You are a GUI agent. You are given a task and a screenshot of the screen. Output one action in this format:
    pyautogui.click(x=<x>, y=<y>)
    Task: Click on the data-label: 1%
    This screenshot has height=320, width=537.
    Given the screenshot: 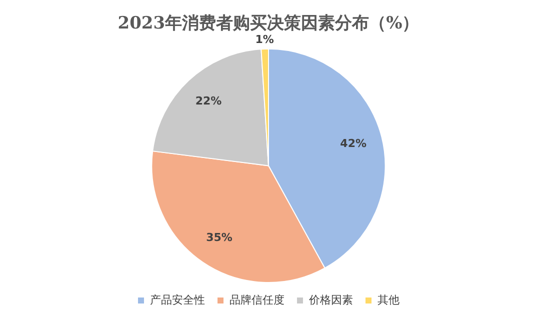 What is the action you would take?
    pyautogui.click(x=264, y=39)
    